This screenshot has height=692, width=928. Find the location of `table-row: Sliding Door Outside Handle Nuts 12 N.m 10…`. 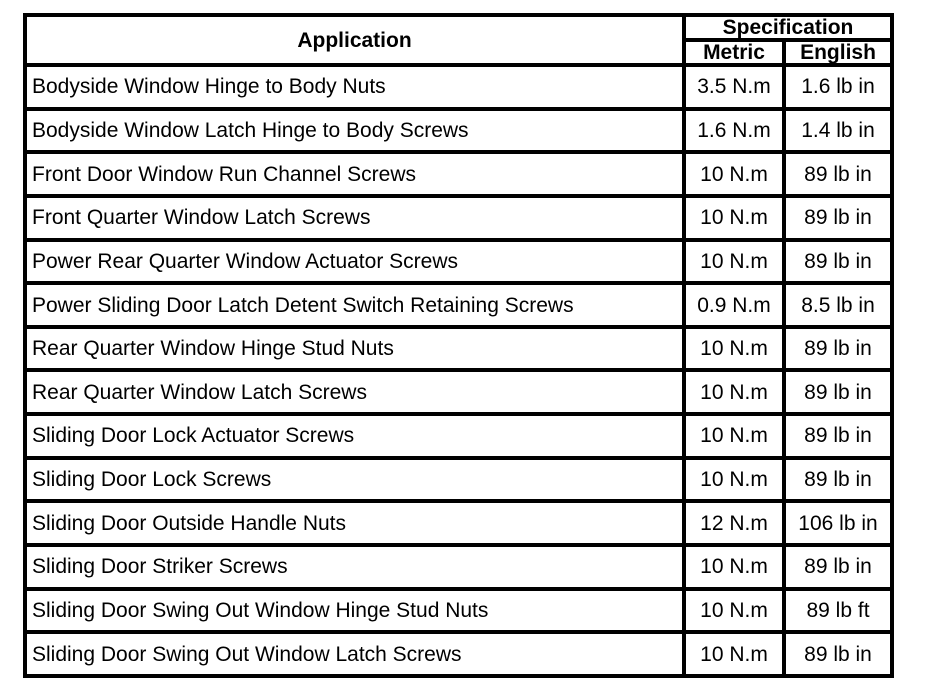

table-row: Sliding Door Outside Handle Nuts 12 N.m 10… is located at coordinates (459, 523).